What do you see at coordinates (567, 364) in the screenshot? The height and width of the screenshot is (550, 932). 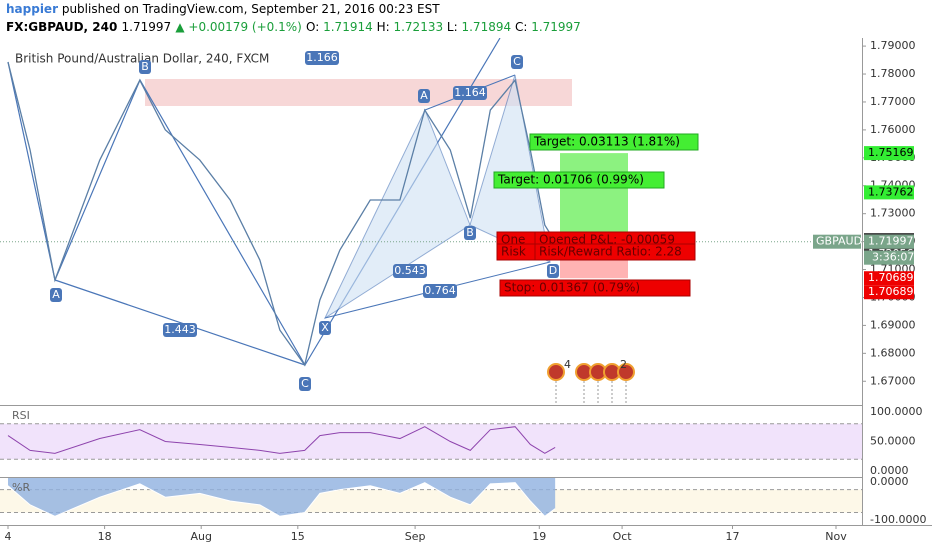 I see `event-count: 4` at bounding box center [567, 364].